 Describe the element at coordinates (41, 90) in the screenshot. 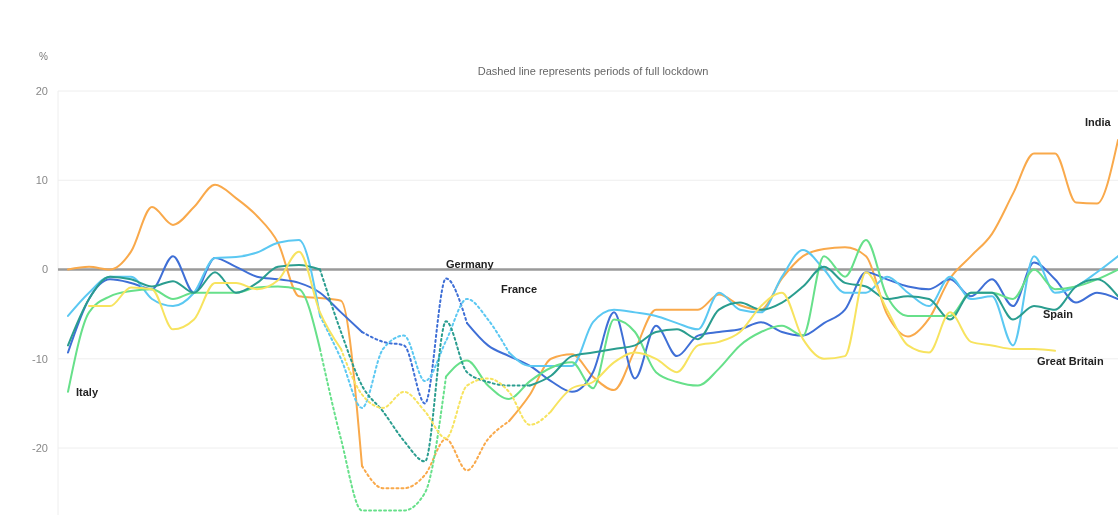

I see `y-tick-label: 20` at that location.